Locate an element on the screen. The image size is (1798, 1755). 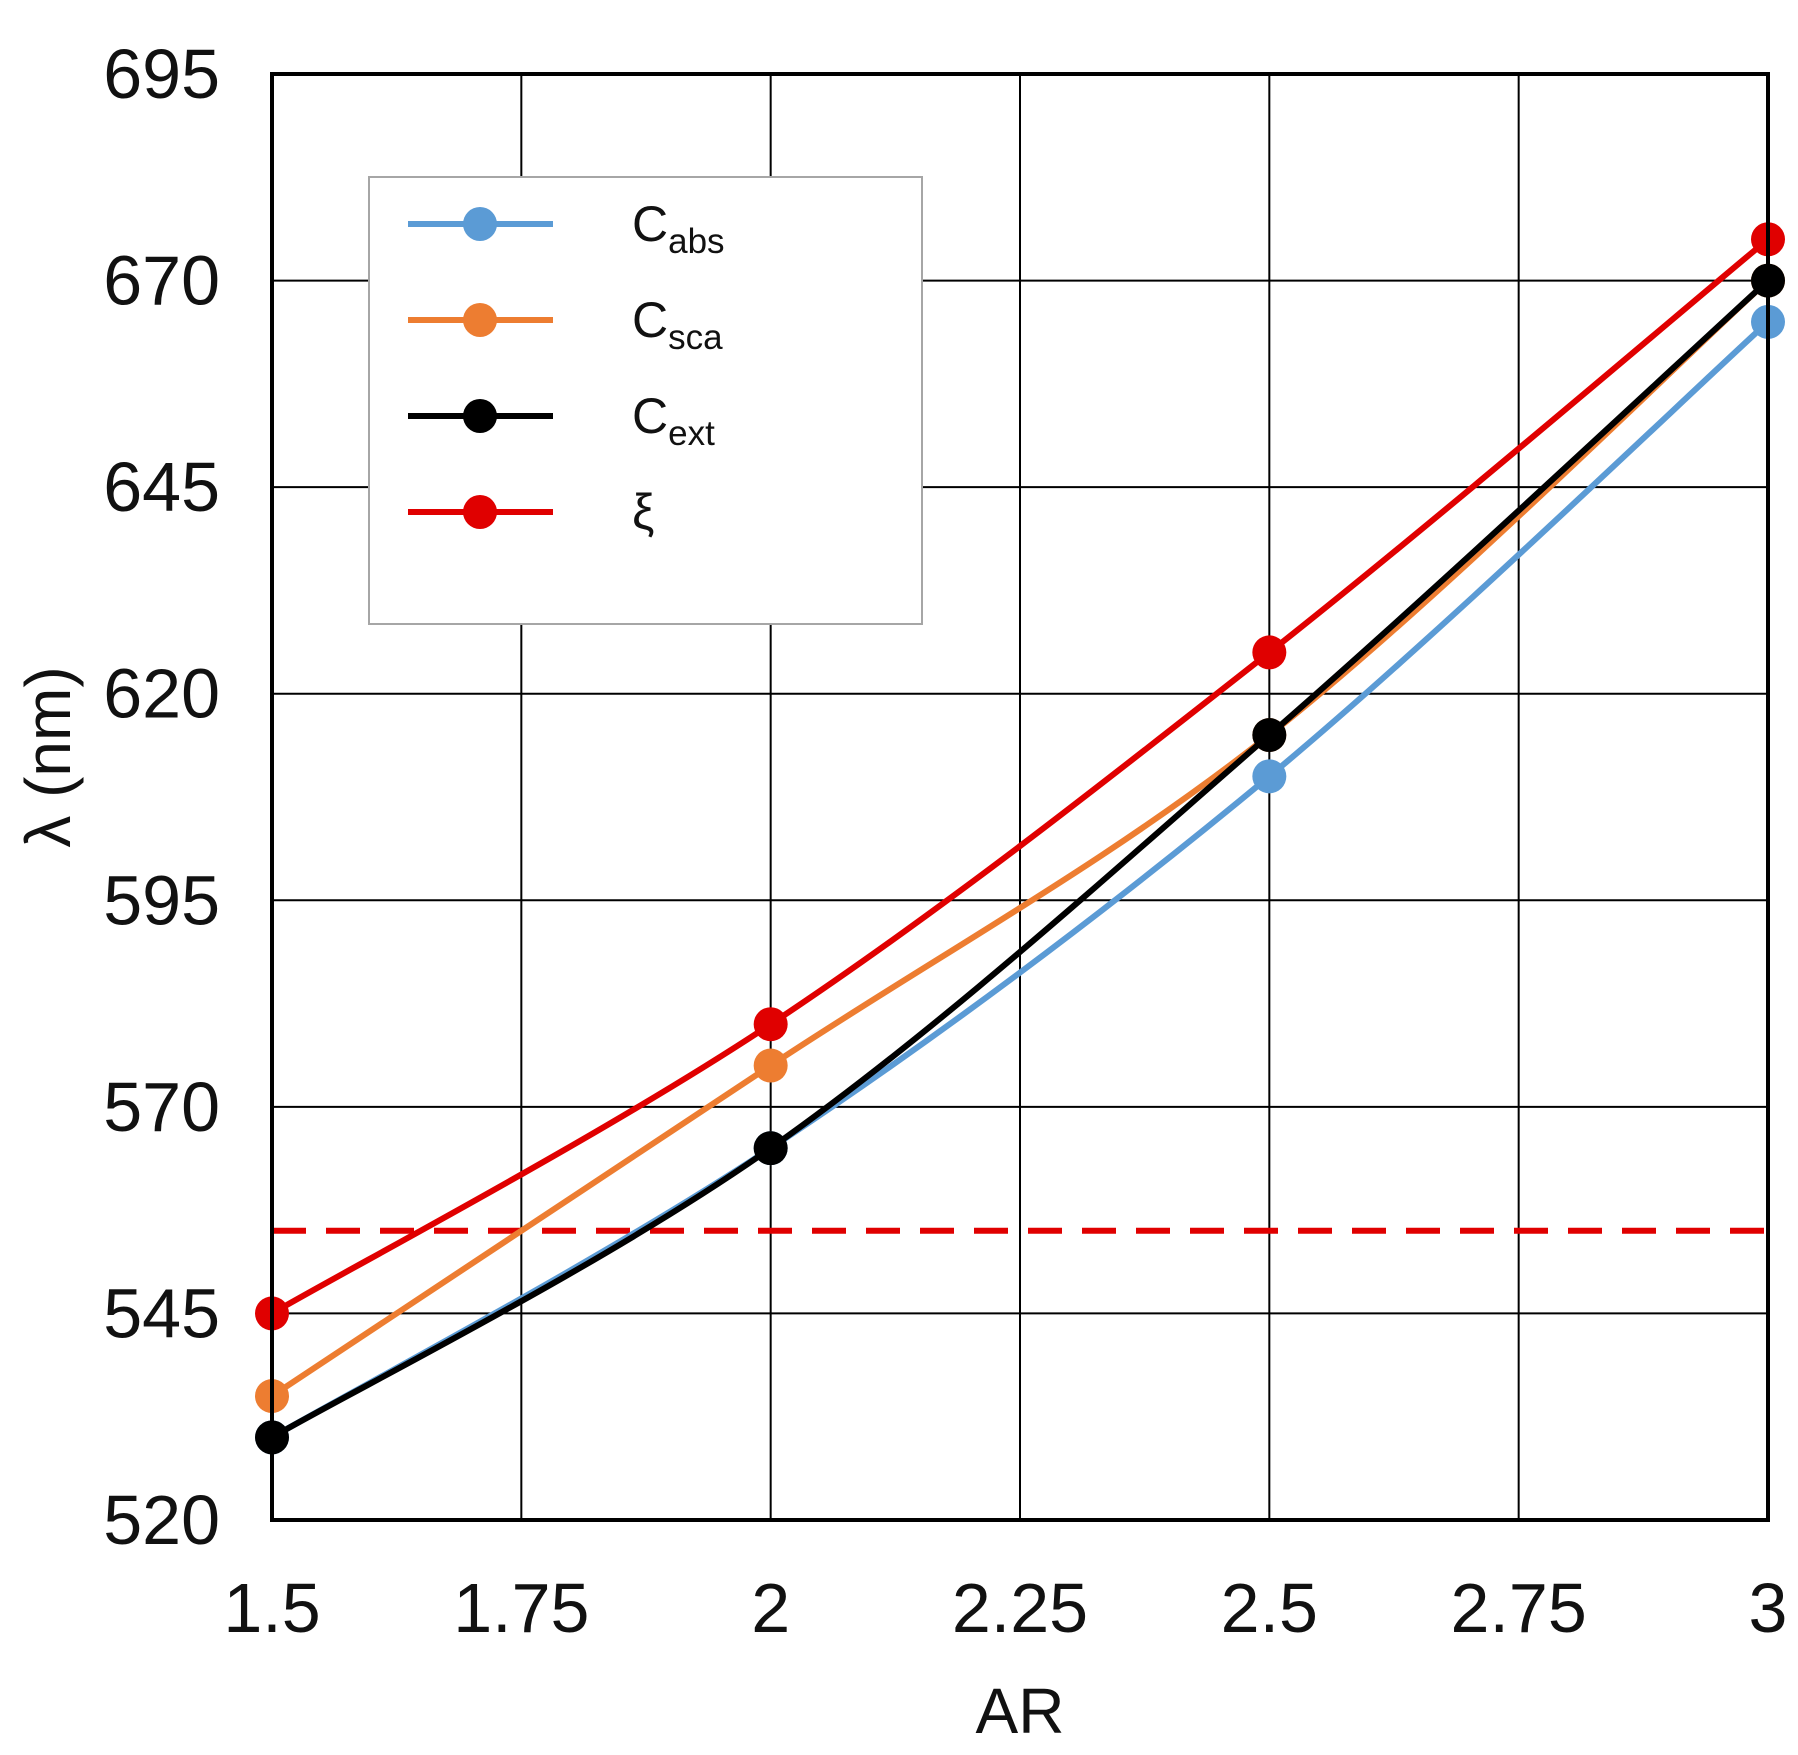
data-point-abs is located at coordinates (1269, 776).